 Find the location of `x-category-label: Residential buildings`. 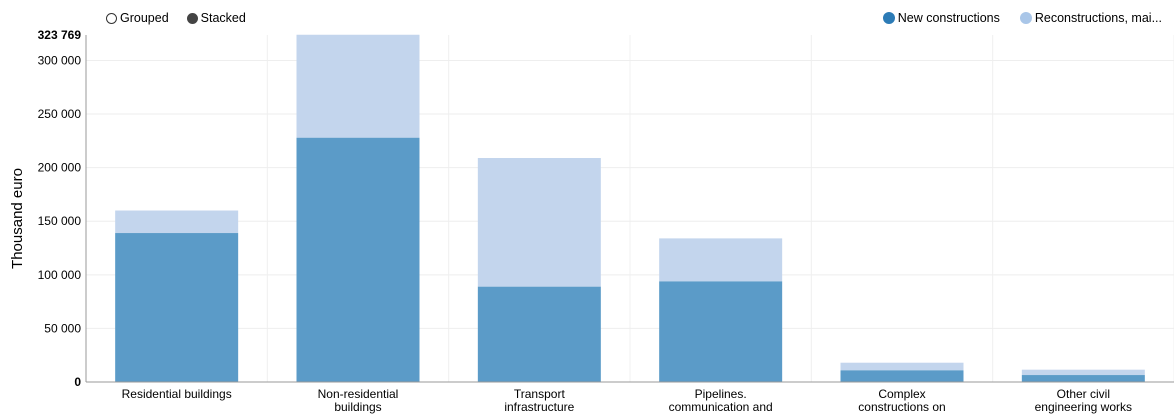

x-category-label: Residential buildings is located at coordinates (177, 394).